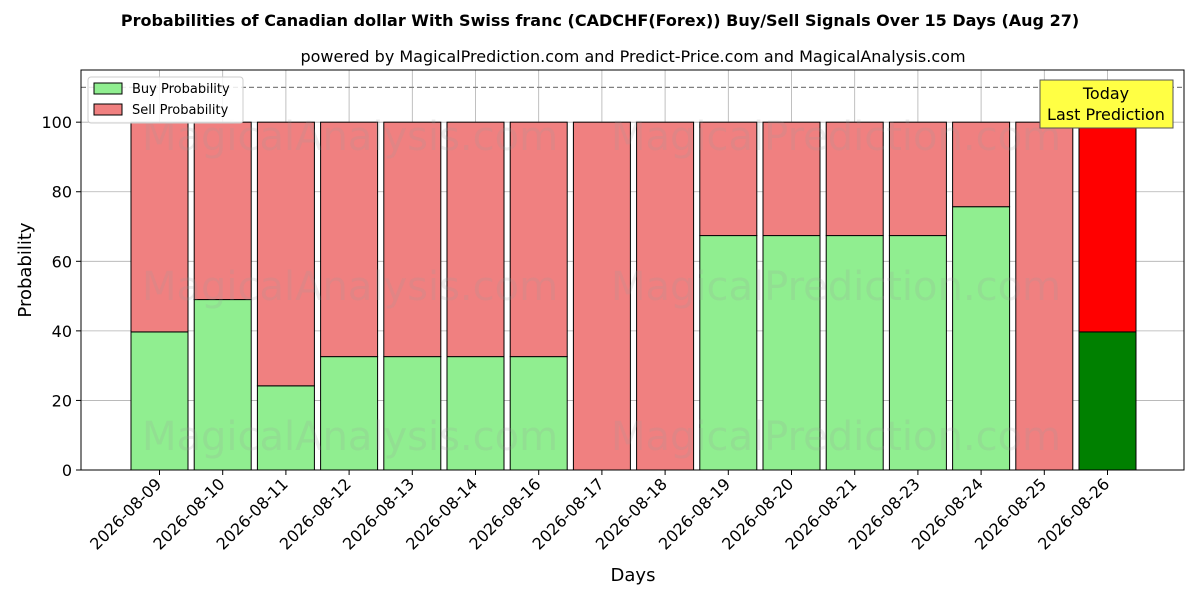  What do you see at coordinates (25, 269) in the screenshot?
I see `y-axis-label: Probability` at bounding box center [25, 269].